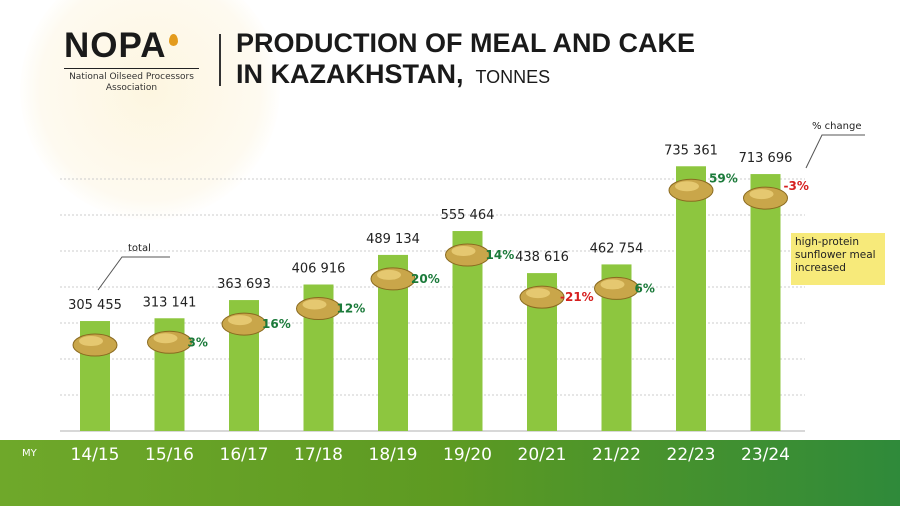  Describe the element at coordinates (139, 248) in the screenshot. I see `total-annotation: total` at that location.